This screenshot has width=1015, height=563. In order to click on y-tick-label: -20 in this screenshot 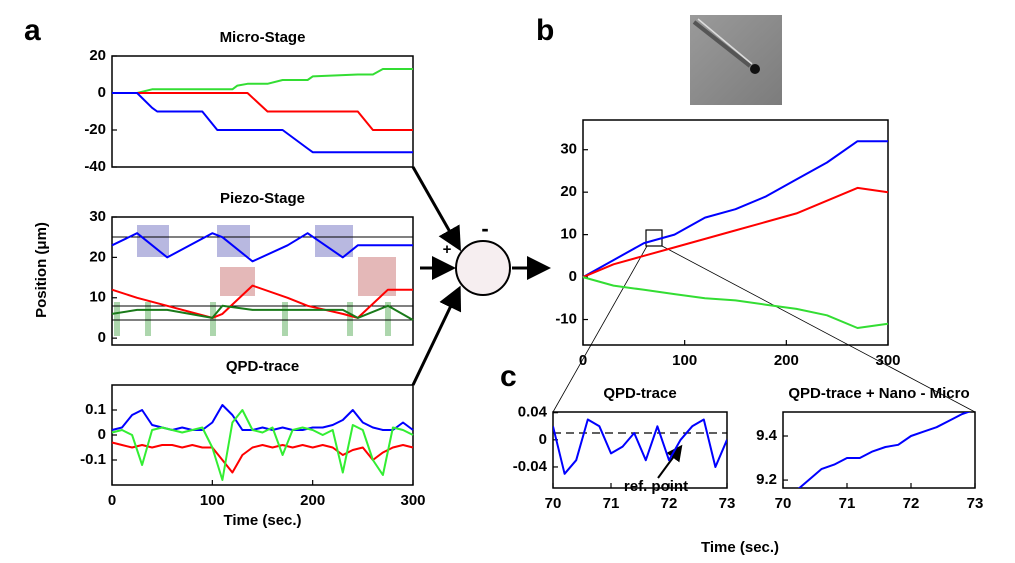, I will do `click(95, 129)`.